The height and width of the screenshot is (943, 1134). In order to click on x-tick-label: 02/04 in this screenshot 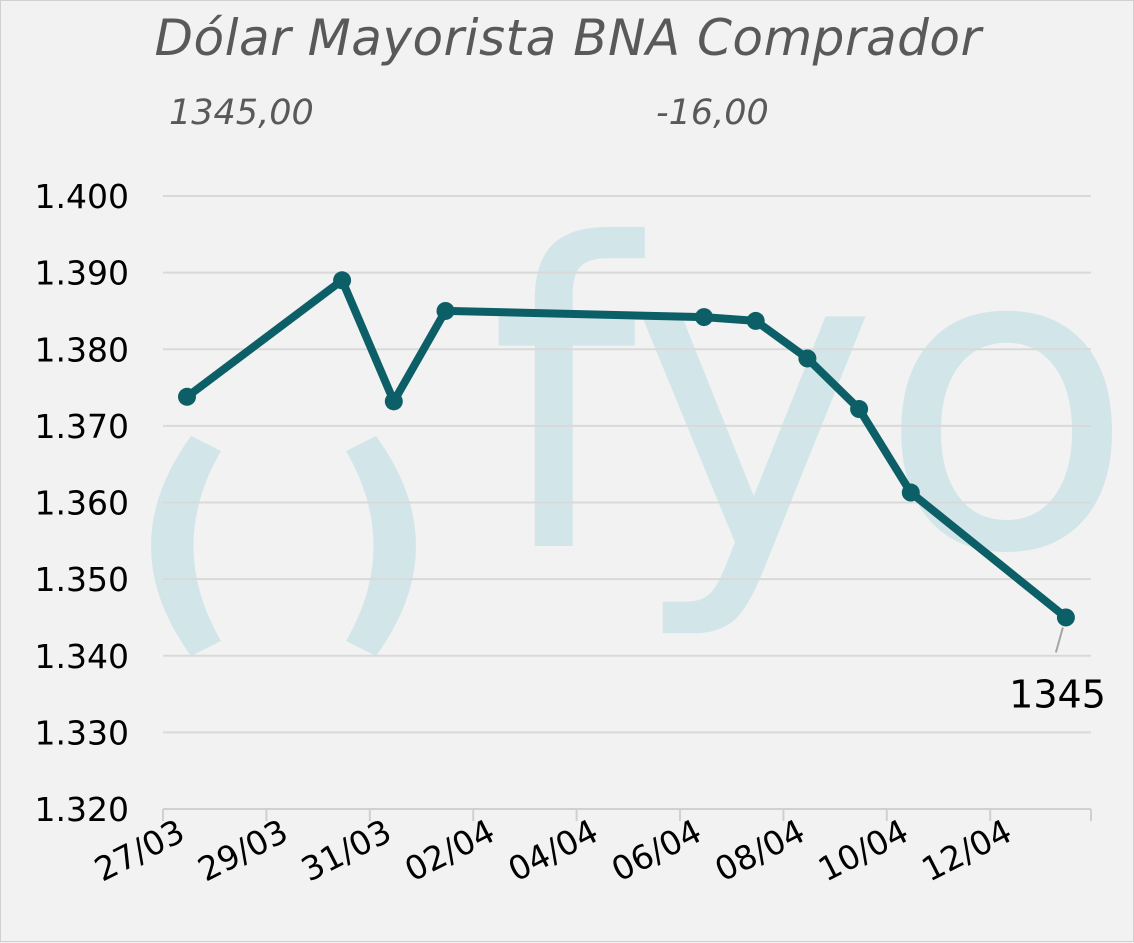, I will do `click(449, 850)`.